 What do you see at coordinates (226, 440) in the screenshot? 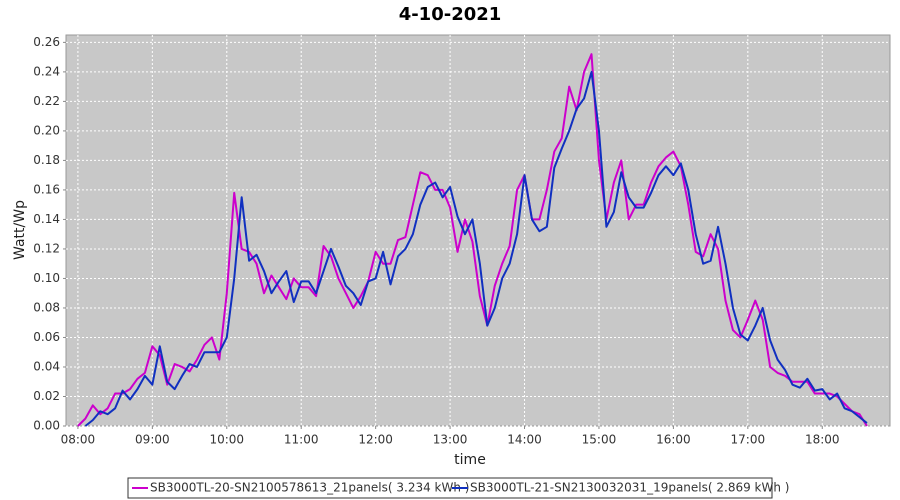
I see `x-tick-label: 10:00` at bounding box center [226, 440].